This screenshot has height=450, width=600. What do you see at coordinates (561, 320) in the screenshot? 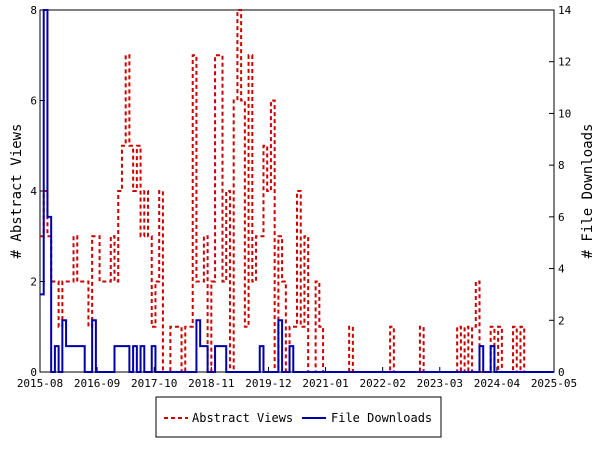
I see `y-right-tick-label: 2` at bounding box center [561, 320].